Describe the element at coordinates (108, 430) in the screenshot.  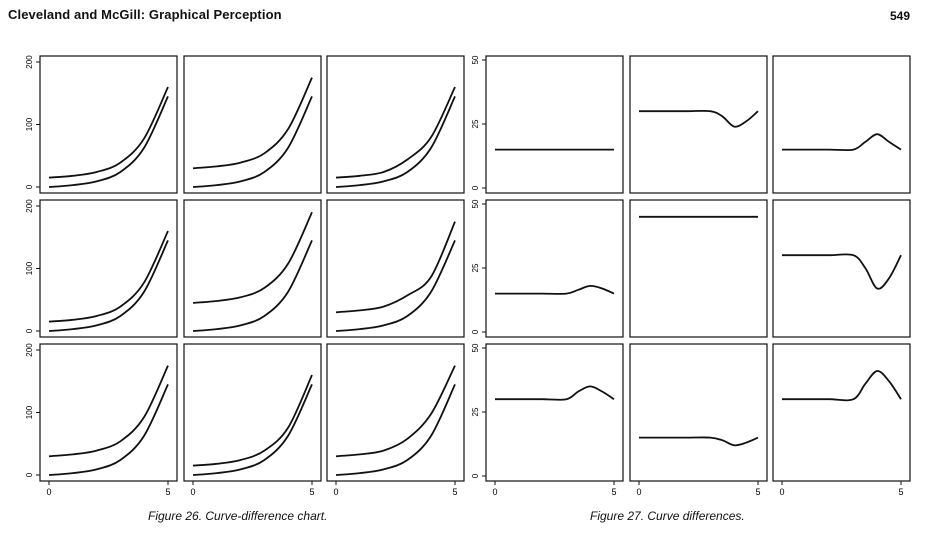
I see `fig26-curve-r3c1-s1` at that location.